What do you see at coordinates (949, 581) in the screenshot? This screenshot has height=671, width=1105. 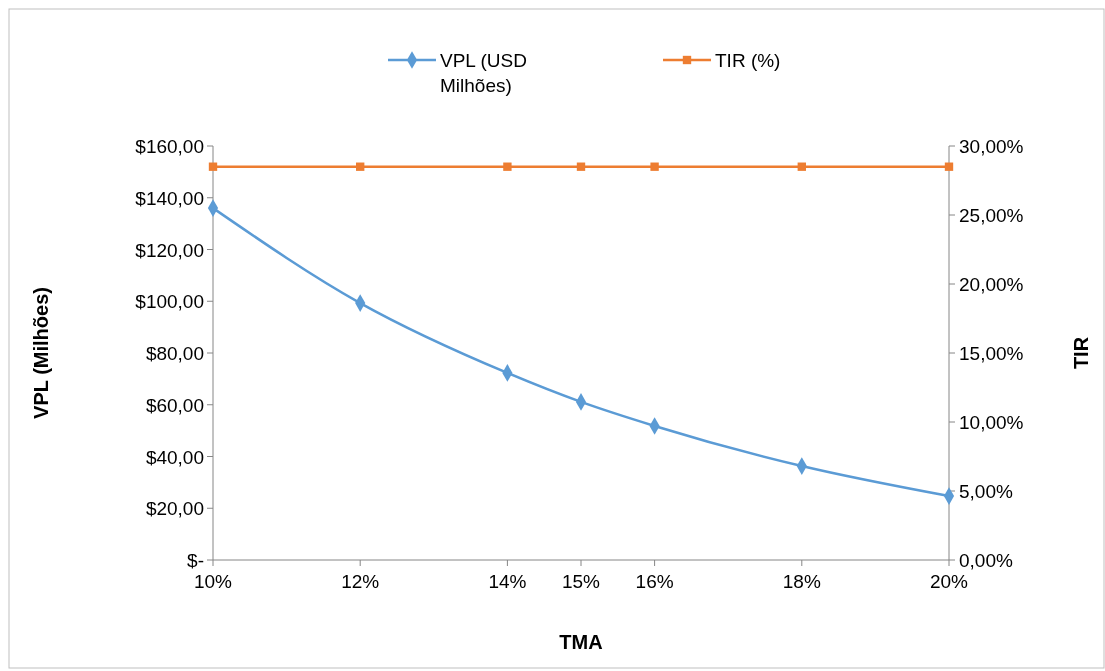 I see `x-tick-label: 20%` at bounding box center [949, 581].